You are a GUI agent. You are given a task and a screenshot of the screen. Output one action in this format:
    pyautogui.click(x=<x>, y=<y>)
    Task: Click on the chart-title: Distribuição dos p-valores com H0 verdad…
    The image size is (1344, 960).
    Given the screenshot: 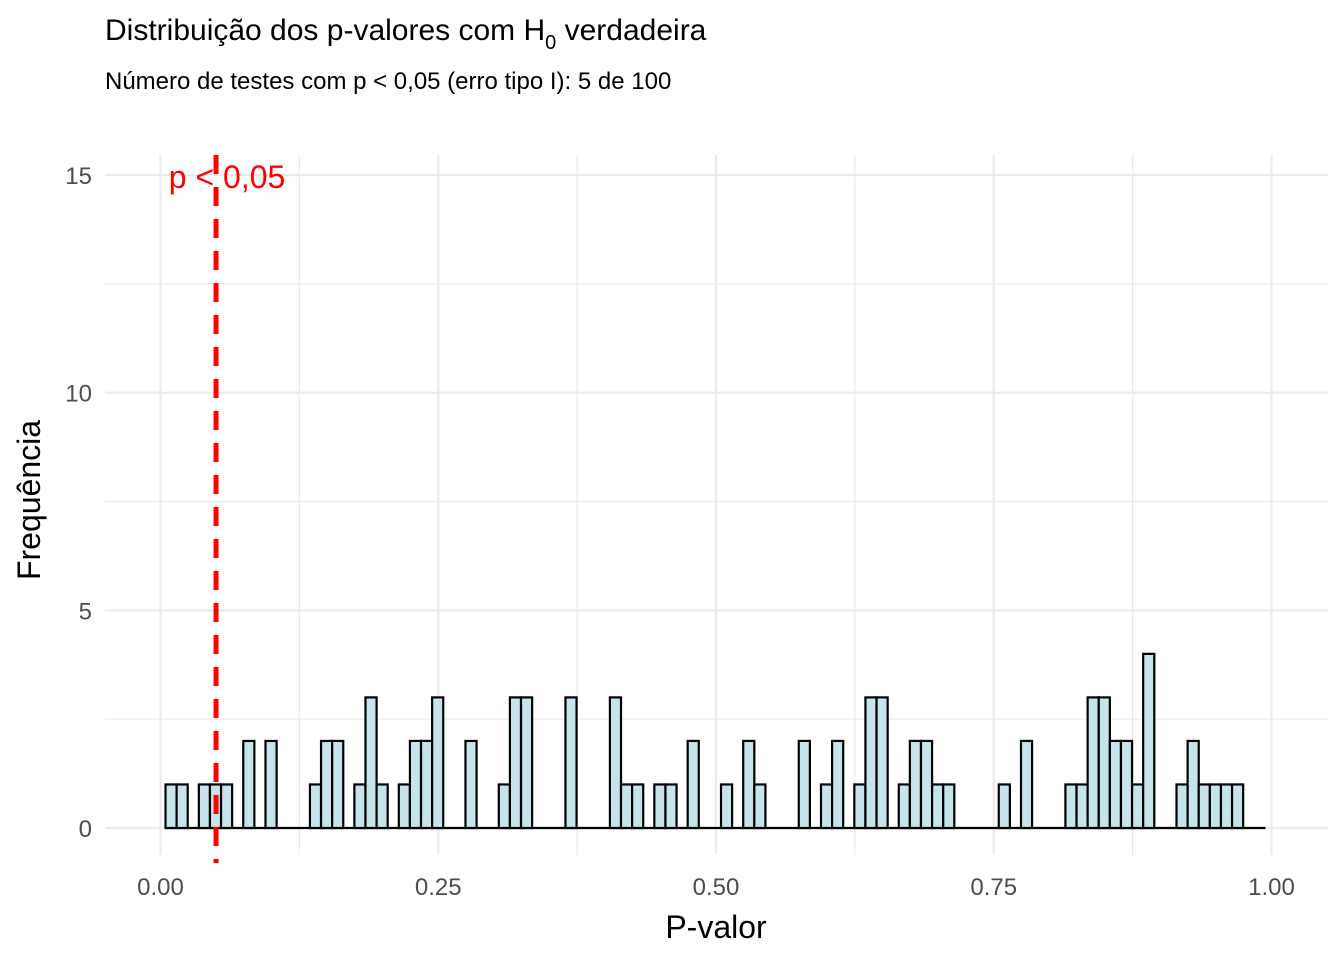 What is the action you would take?
    pyautogui.click(x=406, y=34)
    